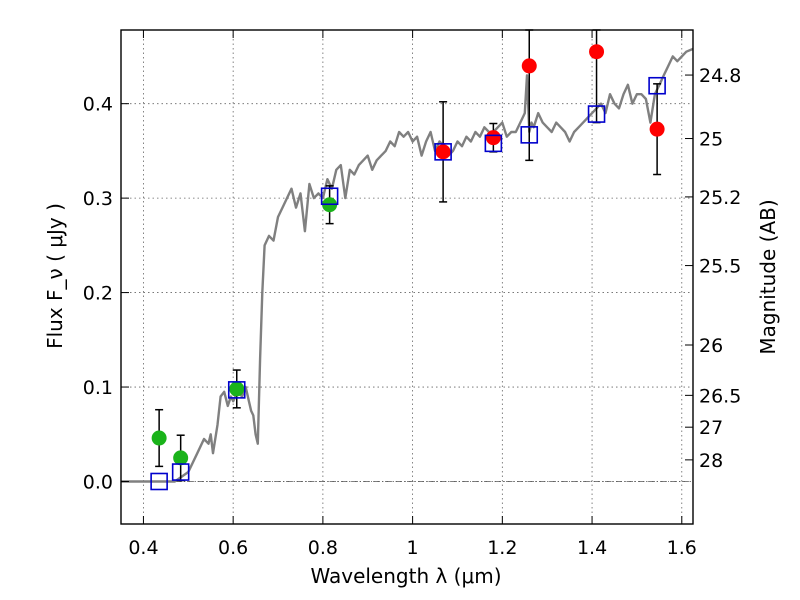 The width and height of the screenshot is (800, 600). Describe the element at coordinates (413, 548) in the screenshot. I see `x-tick-label: 1` at that location.